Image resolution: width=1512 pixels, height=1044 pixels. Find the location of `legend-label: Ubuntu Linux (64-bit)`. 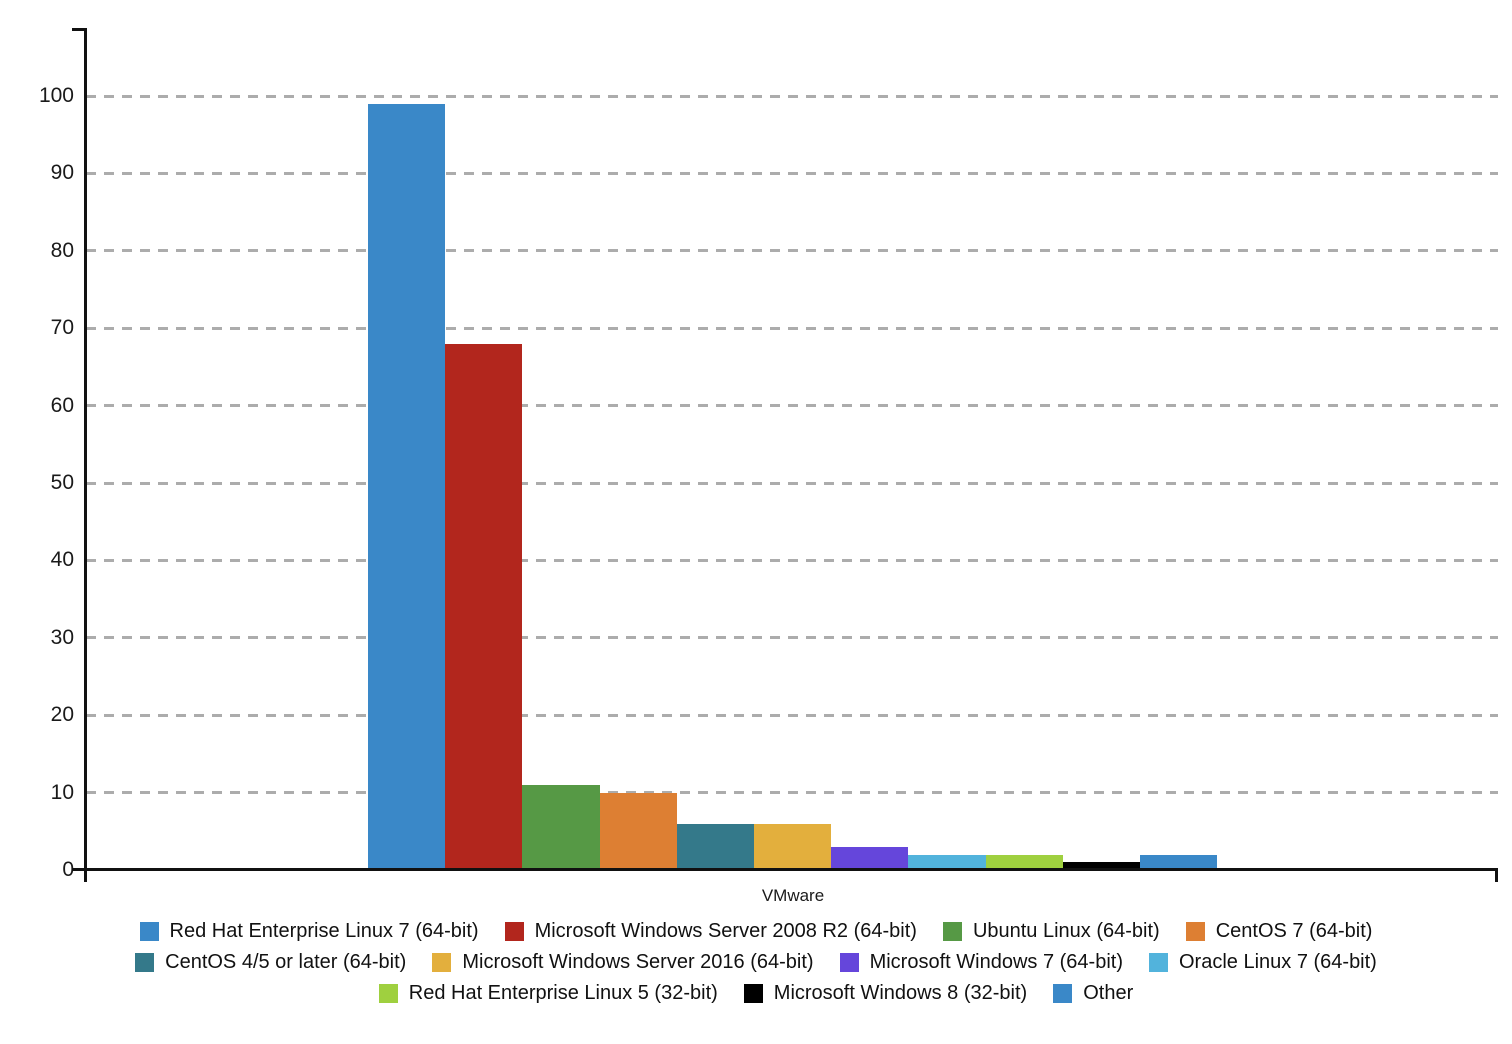

legend-label: Ubuntu Linux (64-bit) is located at coordinates (1066, 931).